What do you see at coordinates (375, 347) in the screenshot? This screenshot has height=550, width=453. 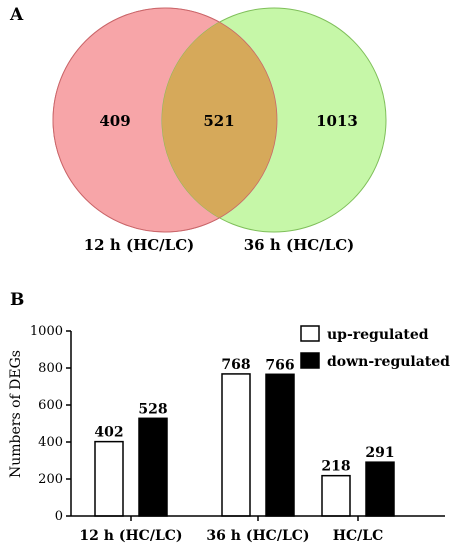 I see `legend: up-regulated down-regulated` at bounding box center [375, 347].